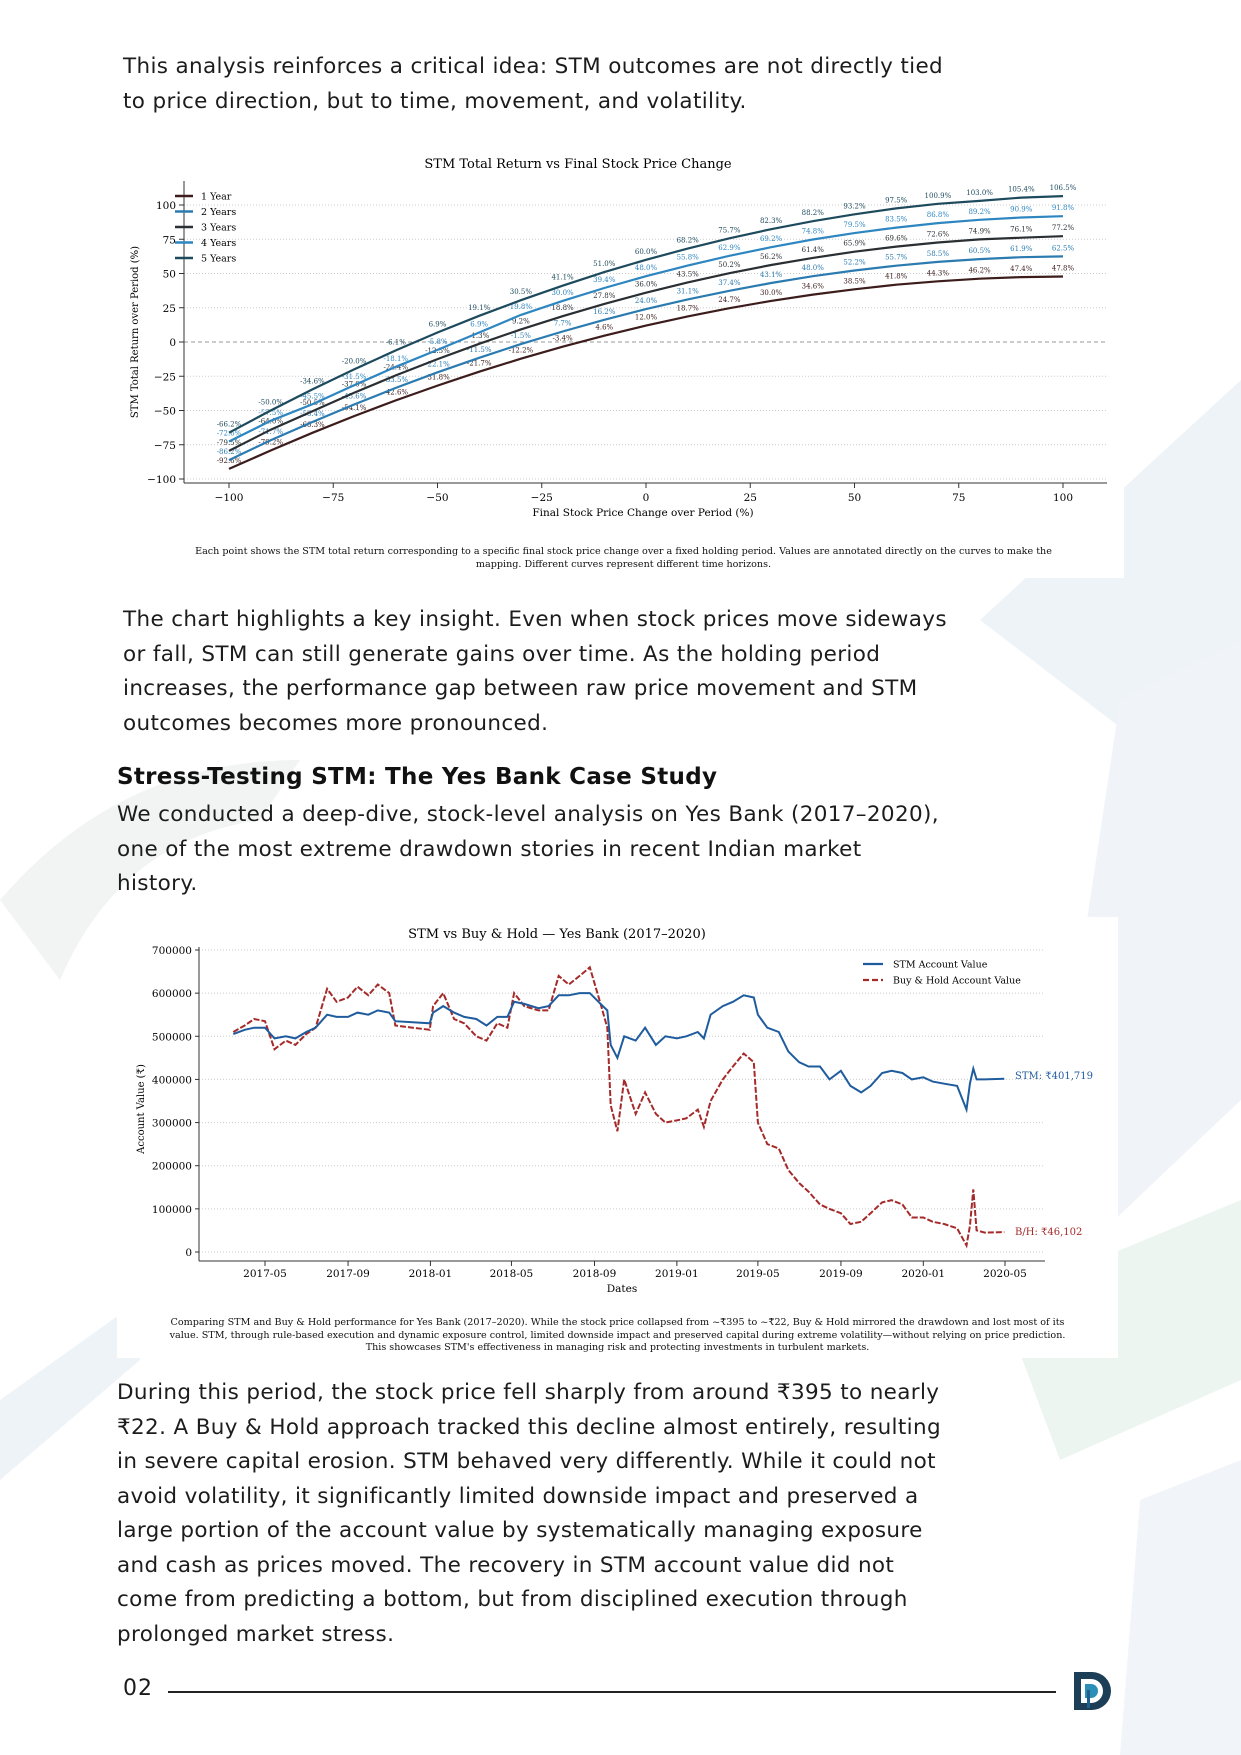  What do you see at coordinates (395, 380) in the screenshot?
I see `data-label: -33.5%` at bounding box center [395, 380].